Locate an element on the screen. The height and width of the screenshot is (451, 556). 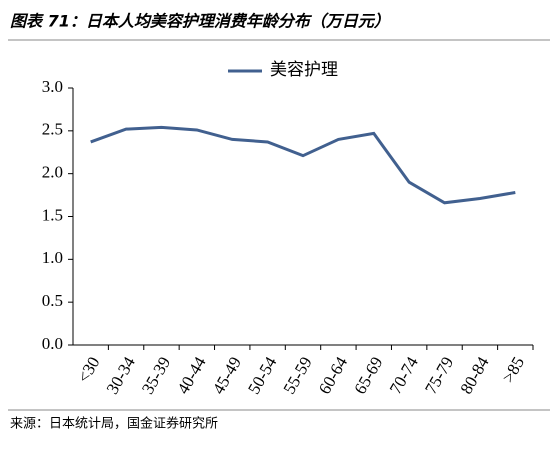
x-tick-label: 70-74 is located at coordinates (404, 375).